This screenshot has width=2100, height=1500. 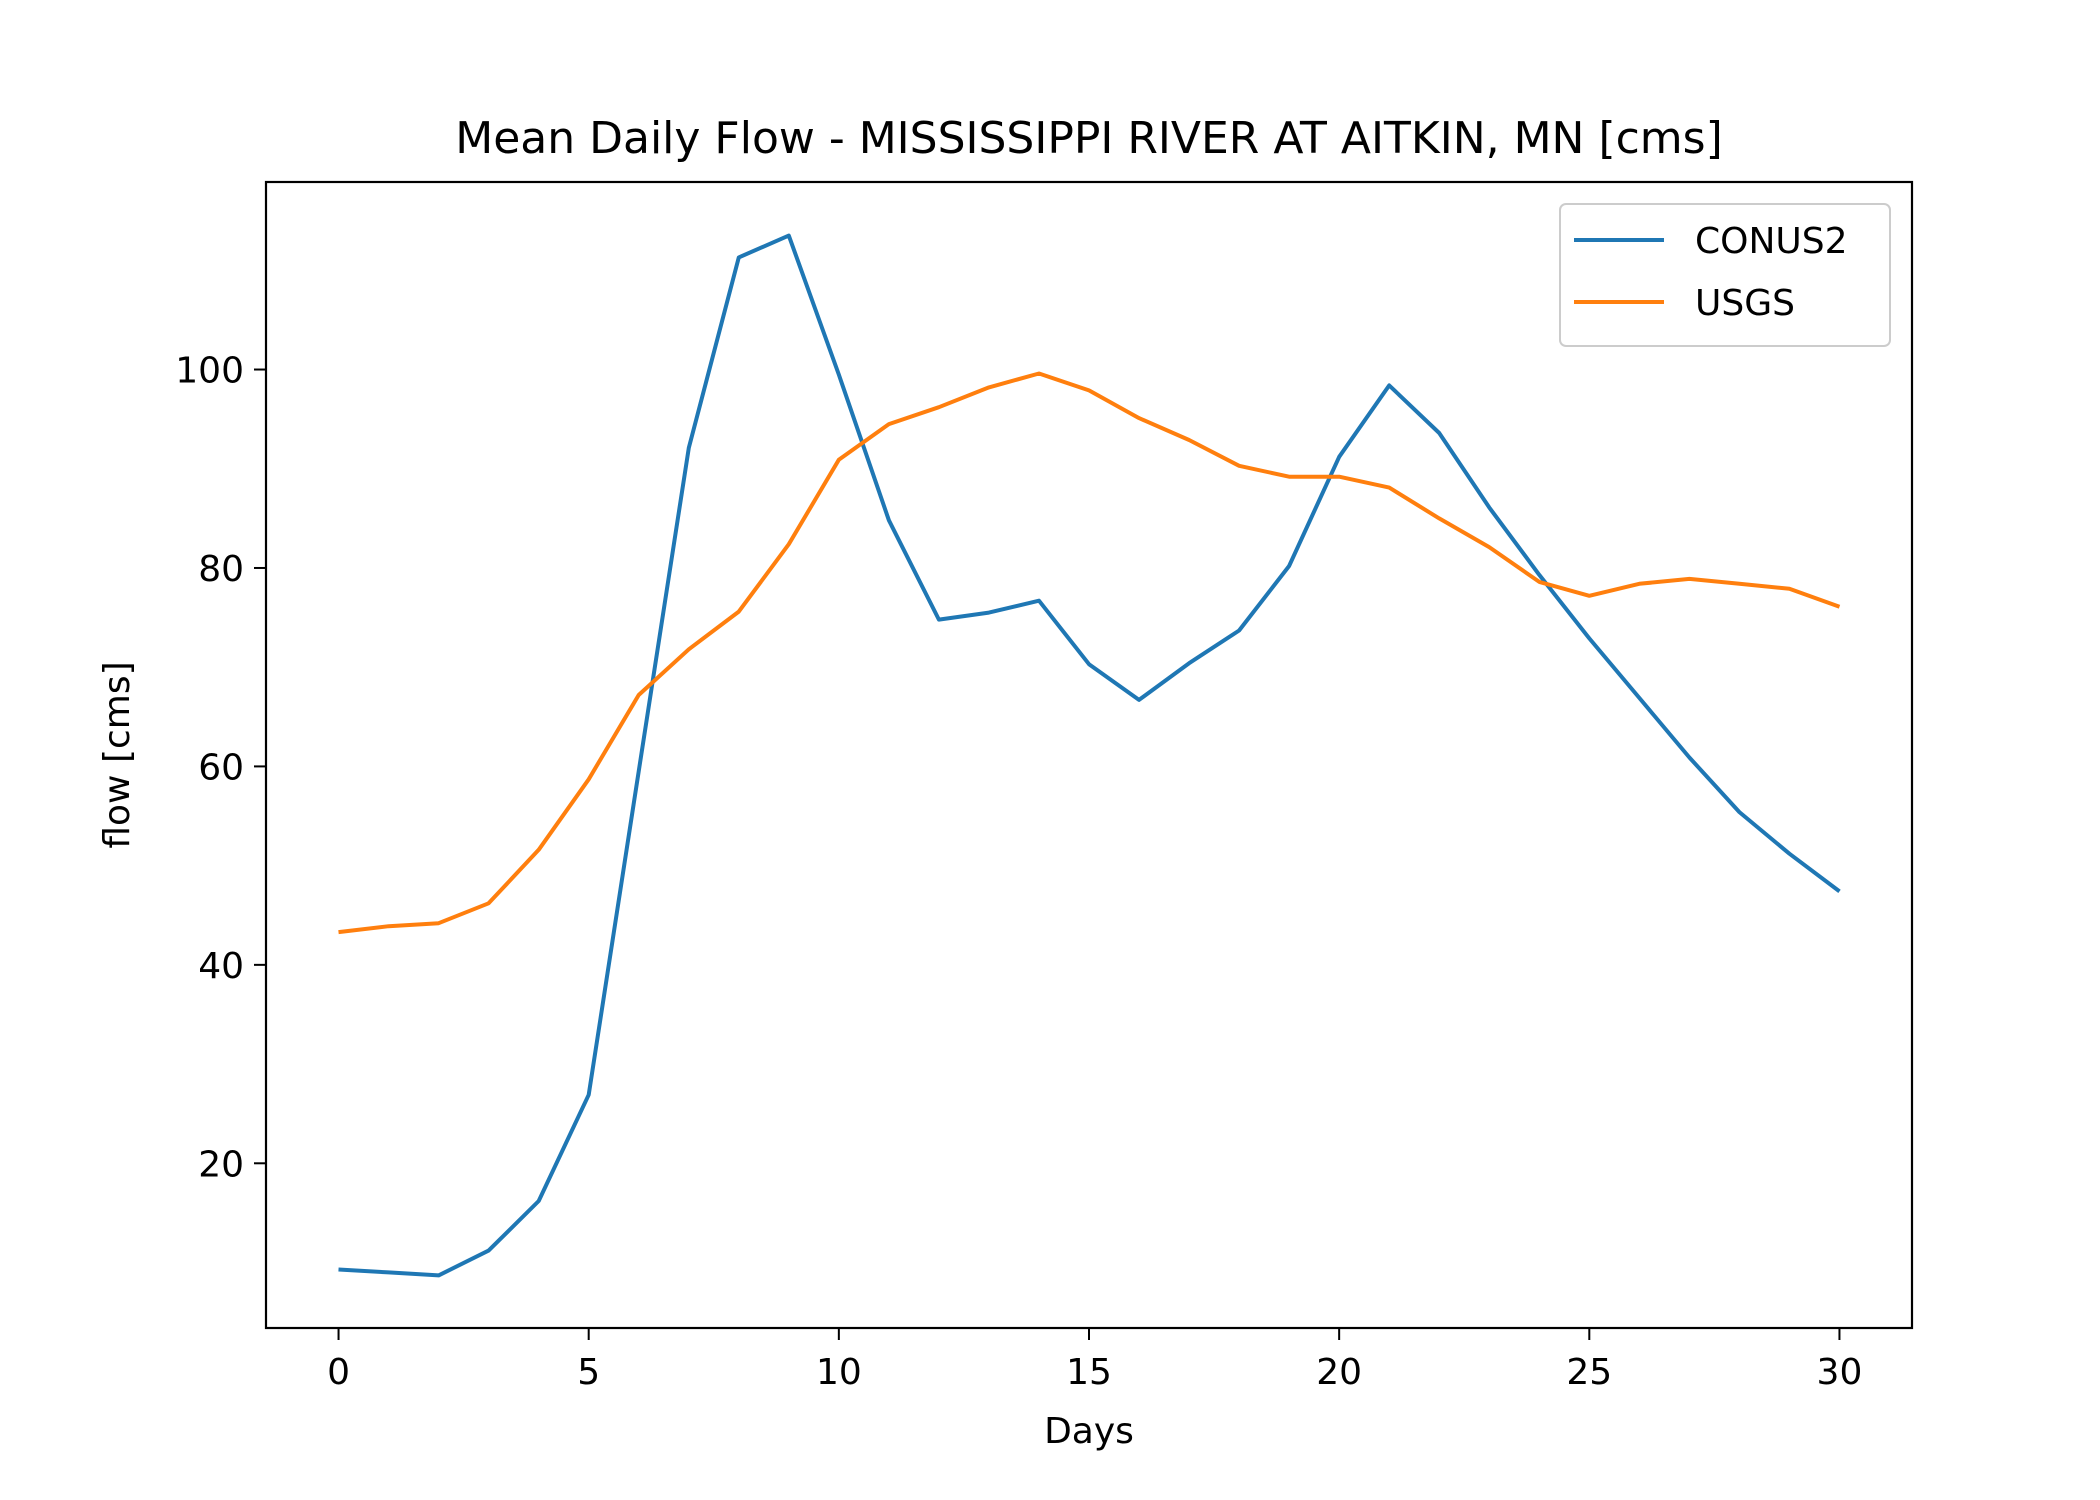 What do you see at coordinates (1840, 1372) in the screenshot?
I see `x-tick-label: 30` at bounding box center [1840, 1372].